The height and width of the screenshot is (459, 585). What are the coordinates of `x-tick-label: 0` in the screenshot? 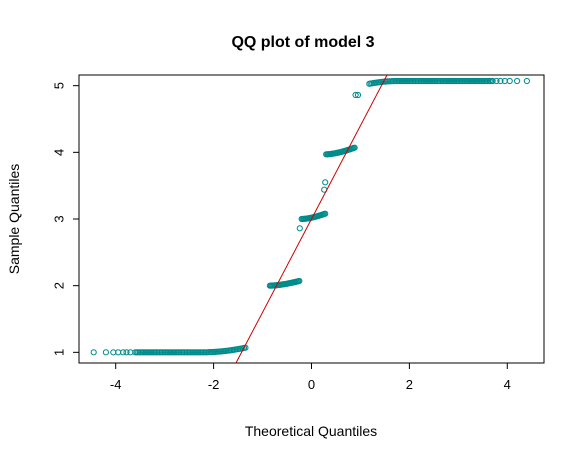 It's located at (311, 384).